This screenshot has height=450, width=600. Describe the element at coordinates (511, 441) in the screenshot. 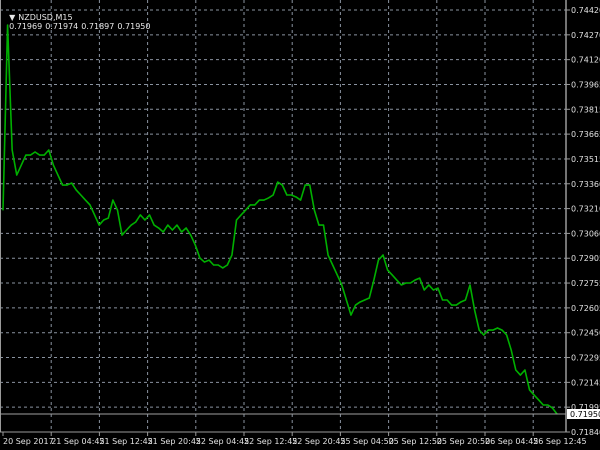

I see `x-tick-label: 26 Sep 04:45` at that location.